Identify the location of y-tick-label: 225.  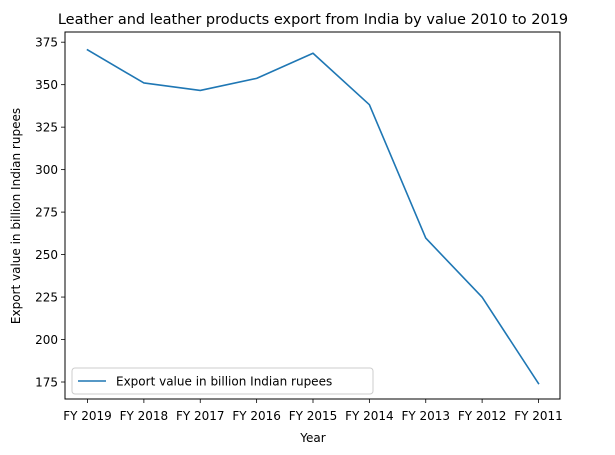
(46, 298).